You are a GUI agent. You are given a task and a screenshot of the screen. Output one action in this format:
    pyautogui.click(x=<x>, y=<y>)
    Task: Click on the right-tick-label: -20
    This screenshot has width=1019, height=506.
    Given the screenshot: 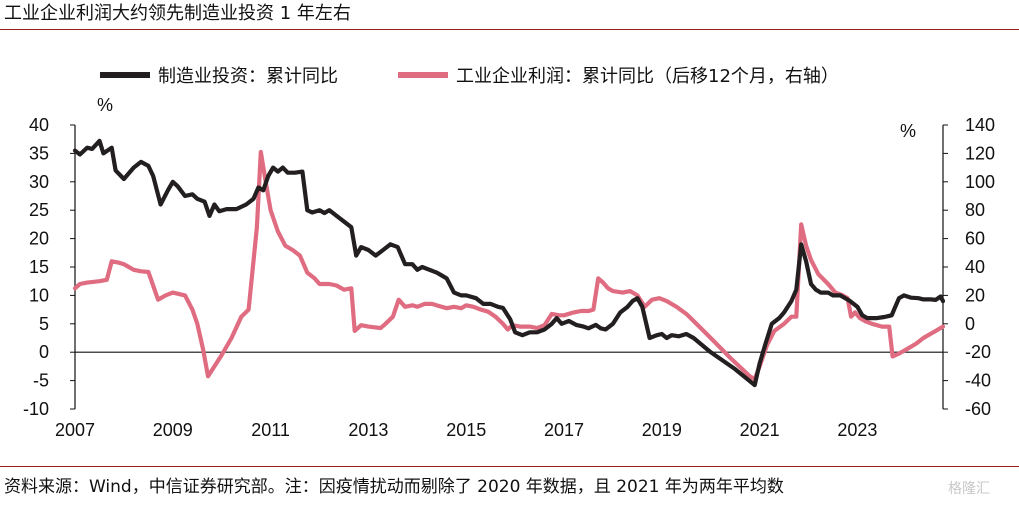 What is the action you would take?
    pyautogui.click(x=978, y=352)
    